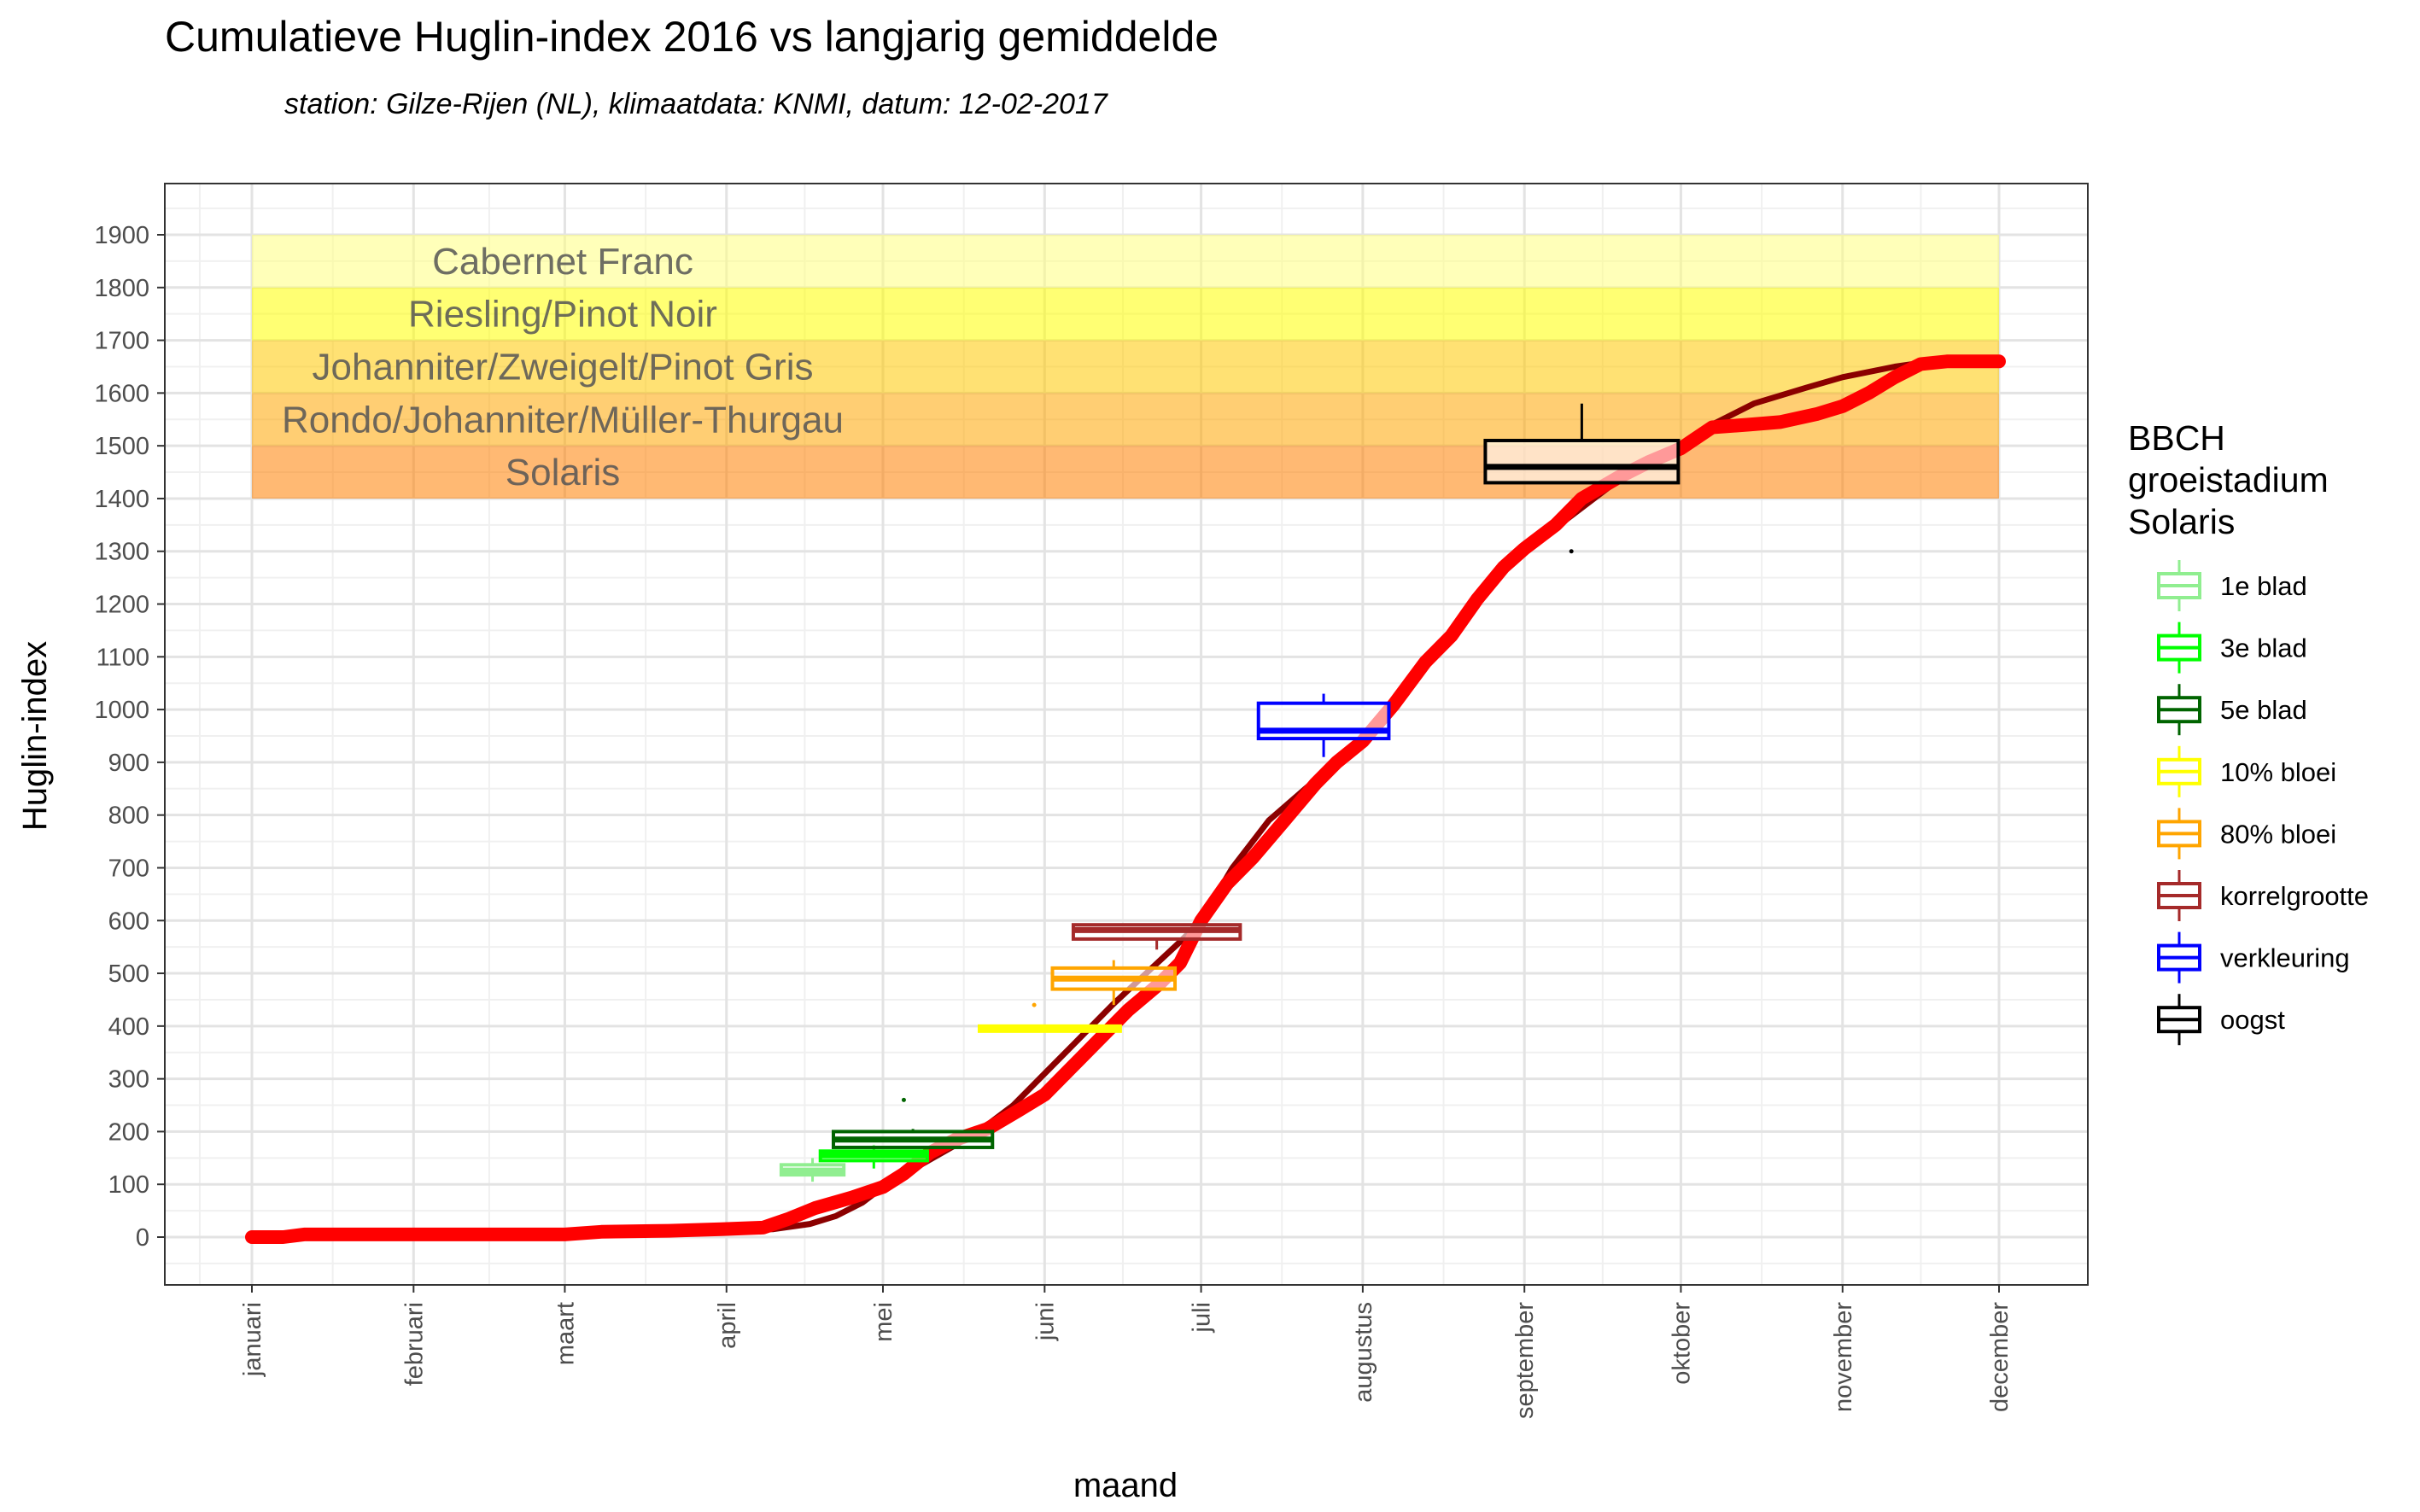 Image resolution: width=2420 pixels, height=1512 pixels. I want to click on legend-title-line: groeistadium, so click(2228, 479).